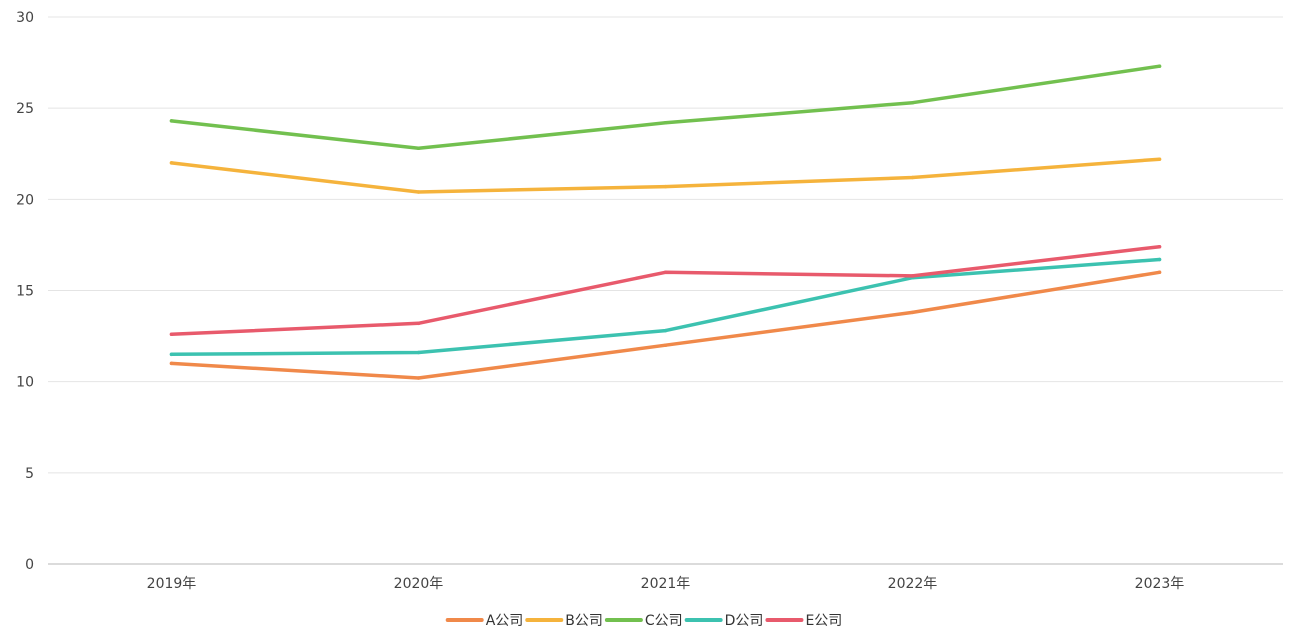 The width and height of the screenshot is (1290, 639). Describe the element at coordinates (666, 584) in the screenshot. I see `x-tick-label: 2021年` at that location.